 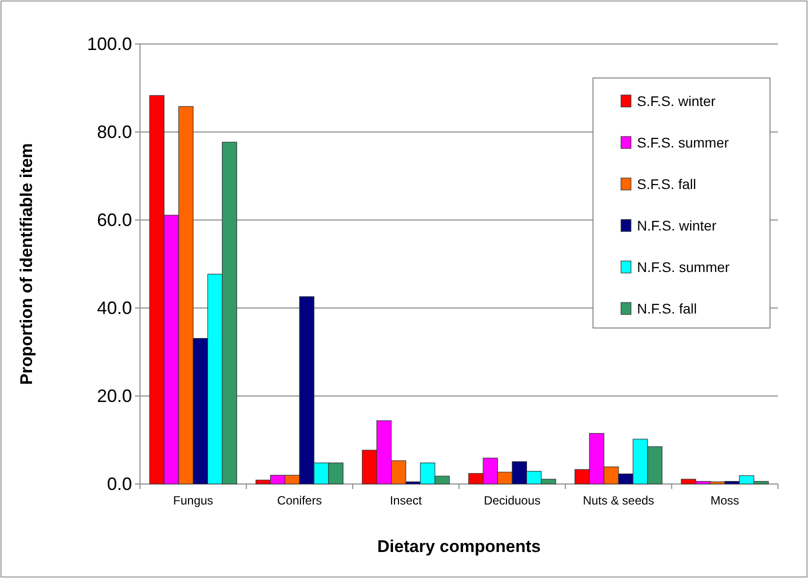 What do you see at coordinates (683, 267) in the screenshot?
I see `legend-label: N.F.S. summer` at bounding box center [683, 267].